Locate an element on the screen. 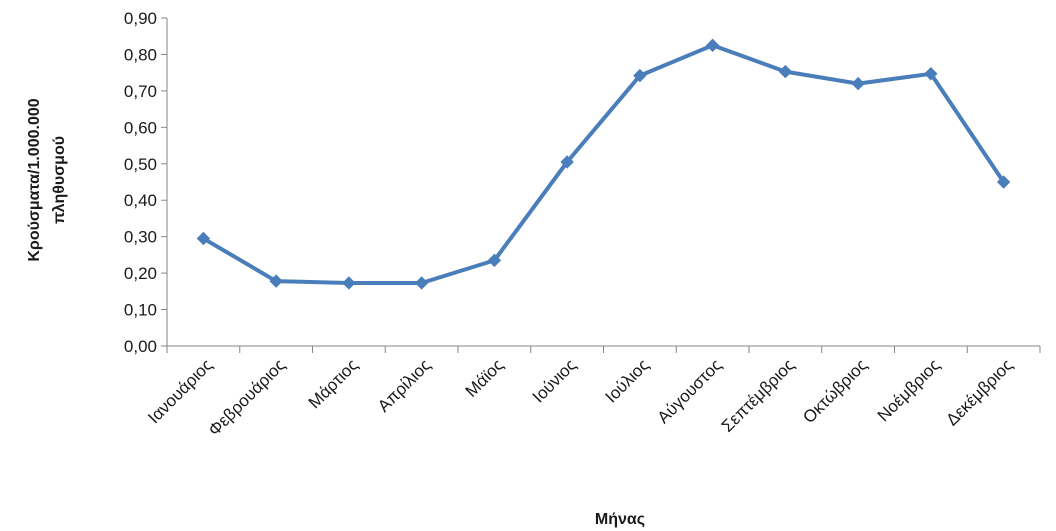 Image resolution: width=1056 pixels, height=531 pixels. x-tick-label: Ιανουάριος is located at coordinates (180, 391).